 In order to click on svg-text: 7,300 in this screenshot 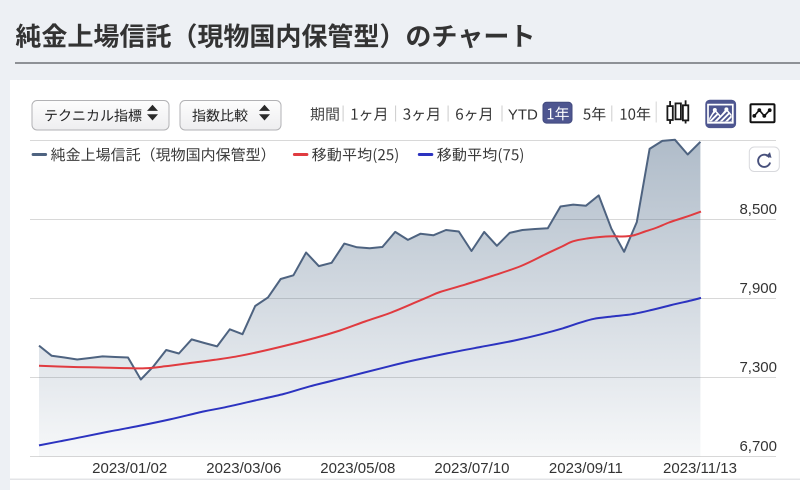, I will do `click(758, 367)`.